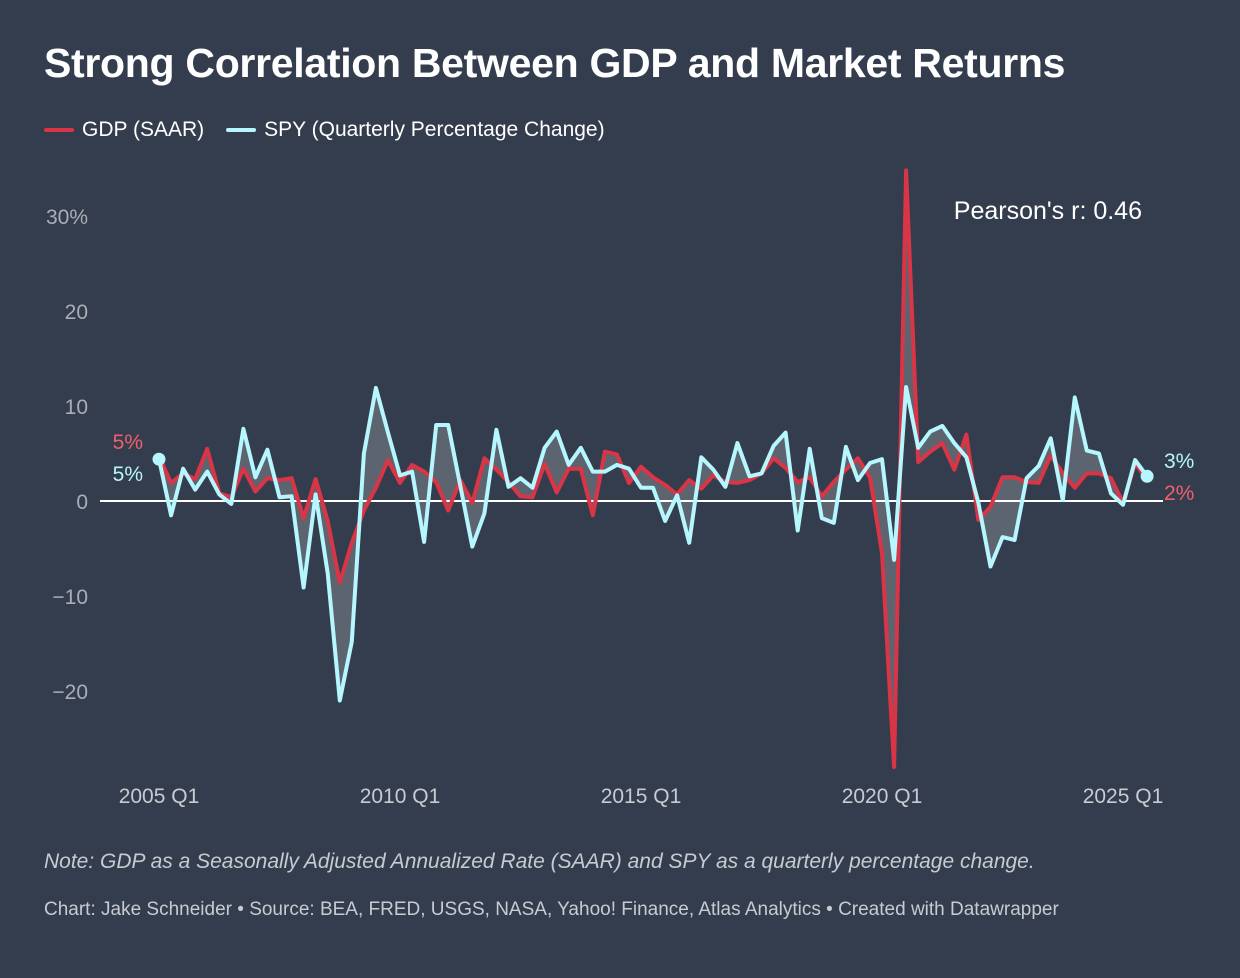 This screenshot has height=978, width=1240. Describe the element at coordinates (82, 502) in the screenshot. I see `y-tick-label: 0` at that location.